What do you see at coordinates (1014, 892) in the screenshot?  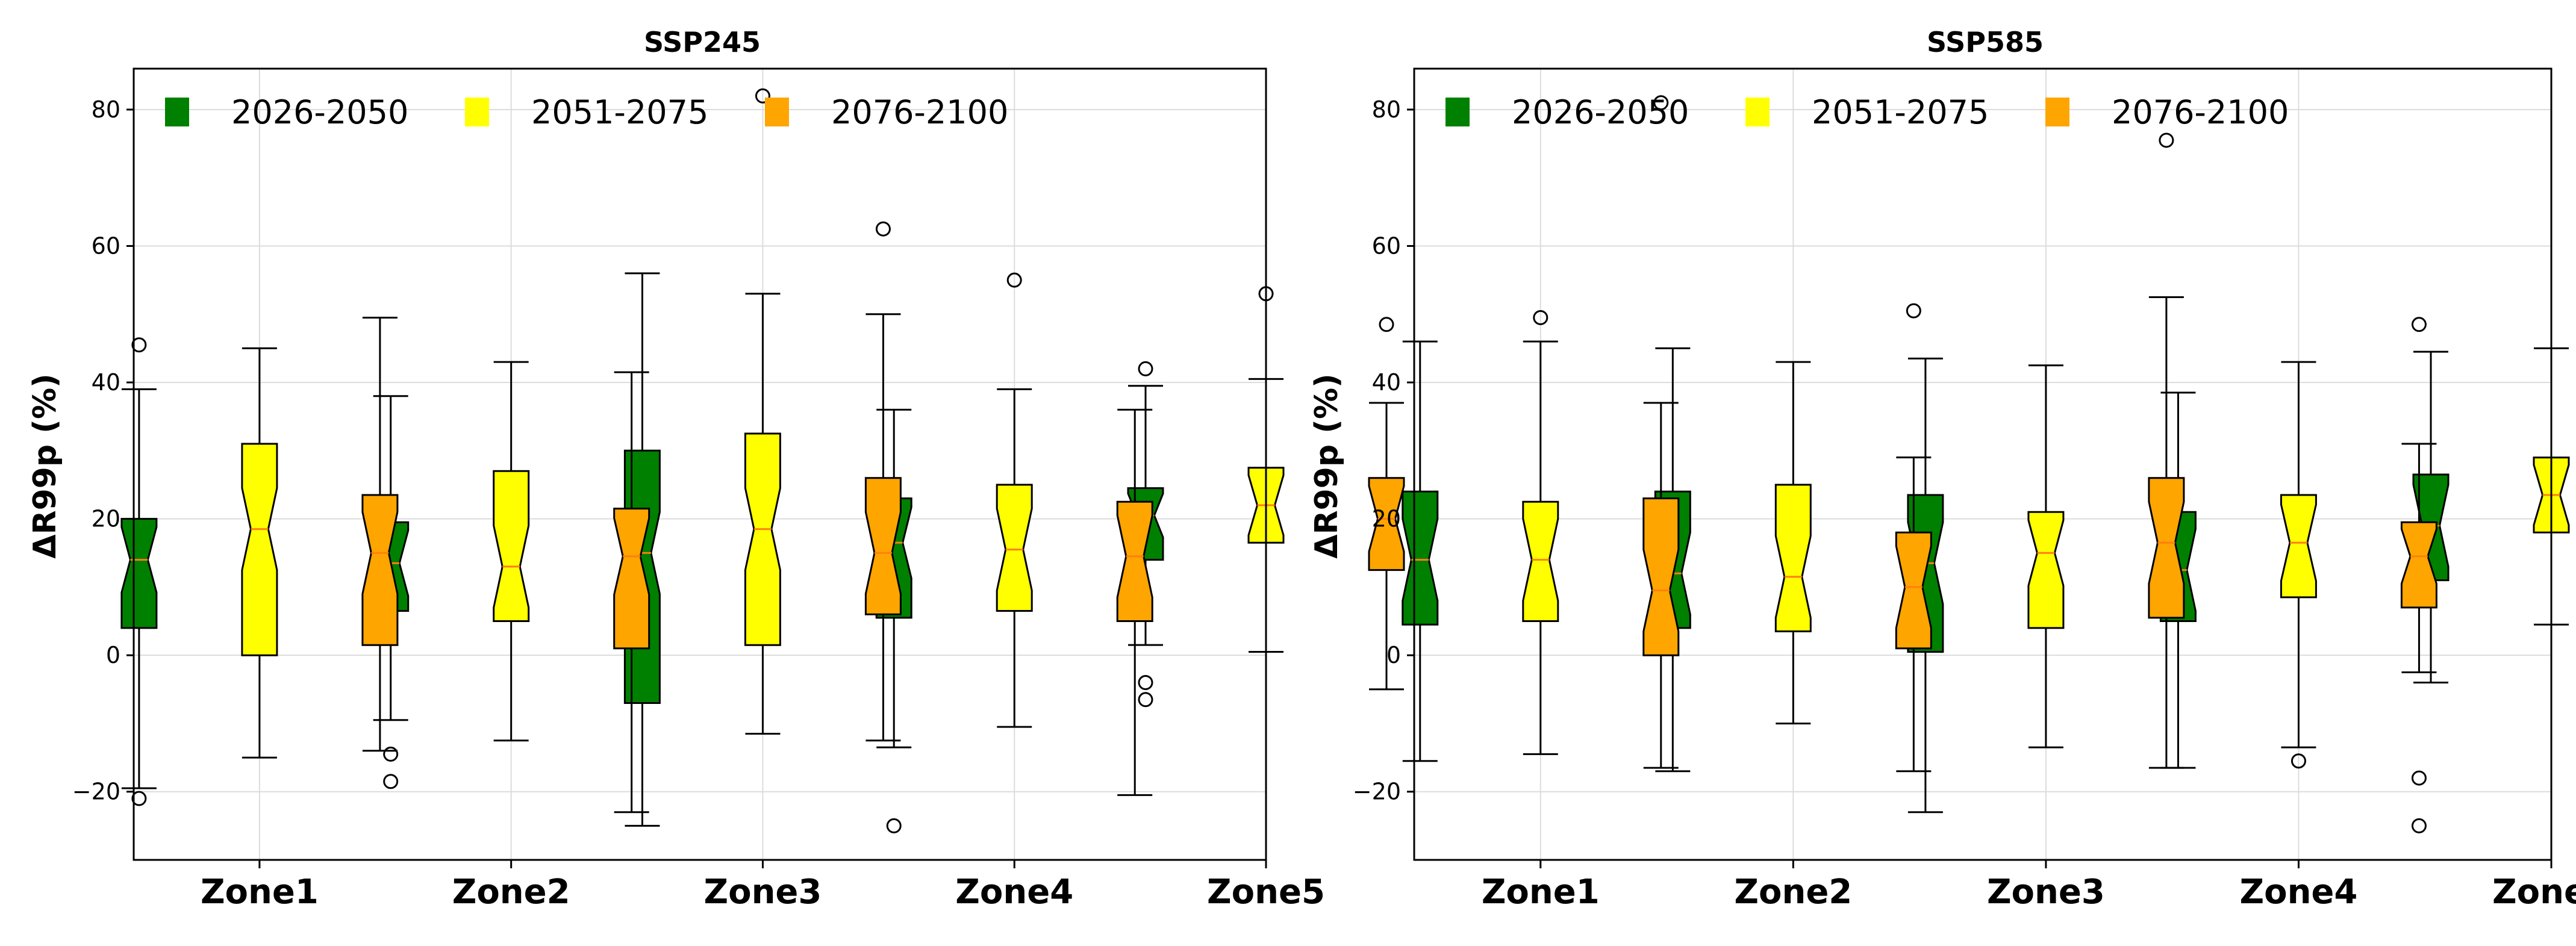 I see `ssp245-xtick-label-3: Zone4` at bounding box center [1014, 892].